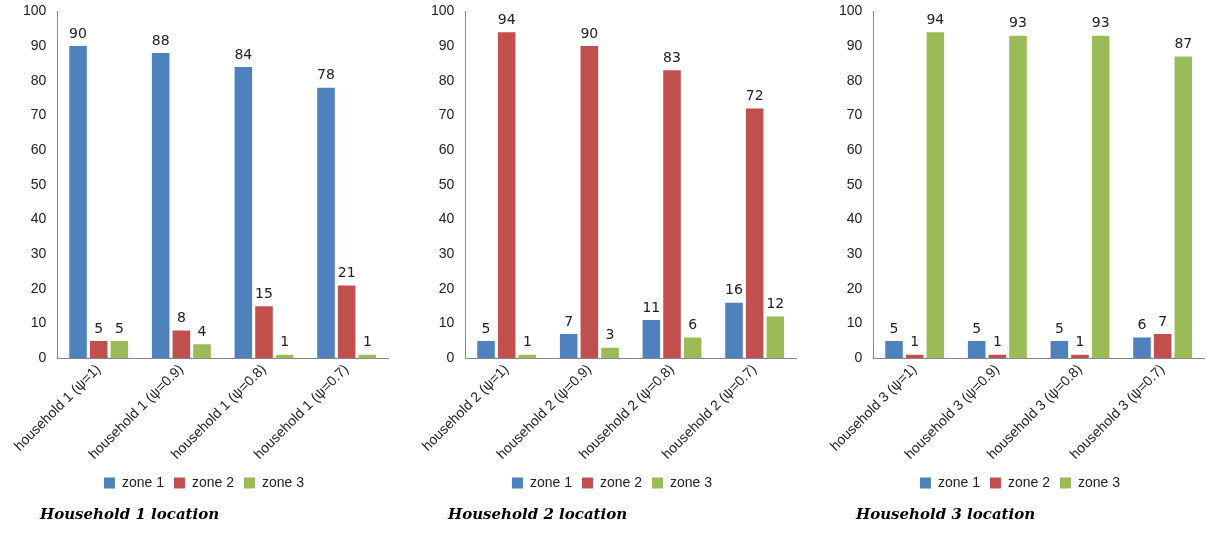  What do you see at coordinates (754, 95) in the screenshot?
I see `data-label: 72` at bounding box center [754, 95].